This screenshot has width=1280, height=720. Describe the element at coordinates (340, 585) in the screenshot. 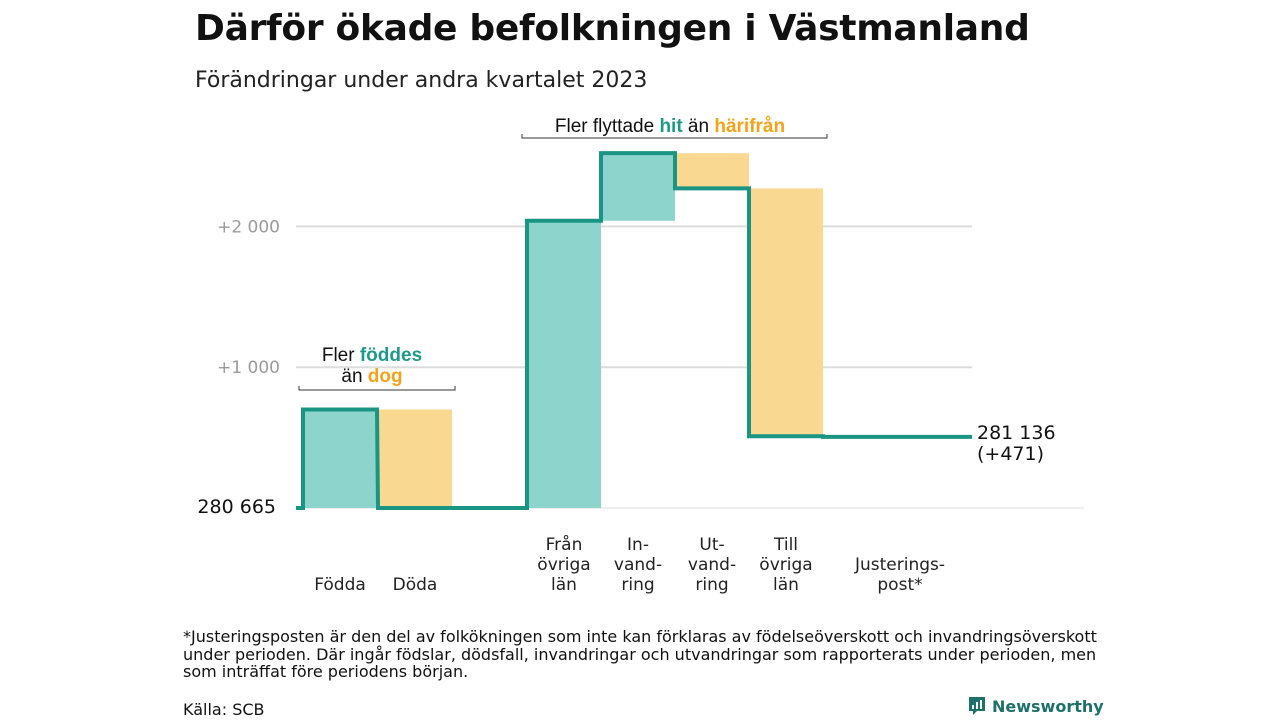

I see `category-label: Födda` at that location.